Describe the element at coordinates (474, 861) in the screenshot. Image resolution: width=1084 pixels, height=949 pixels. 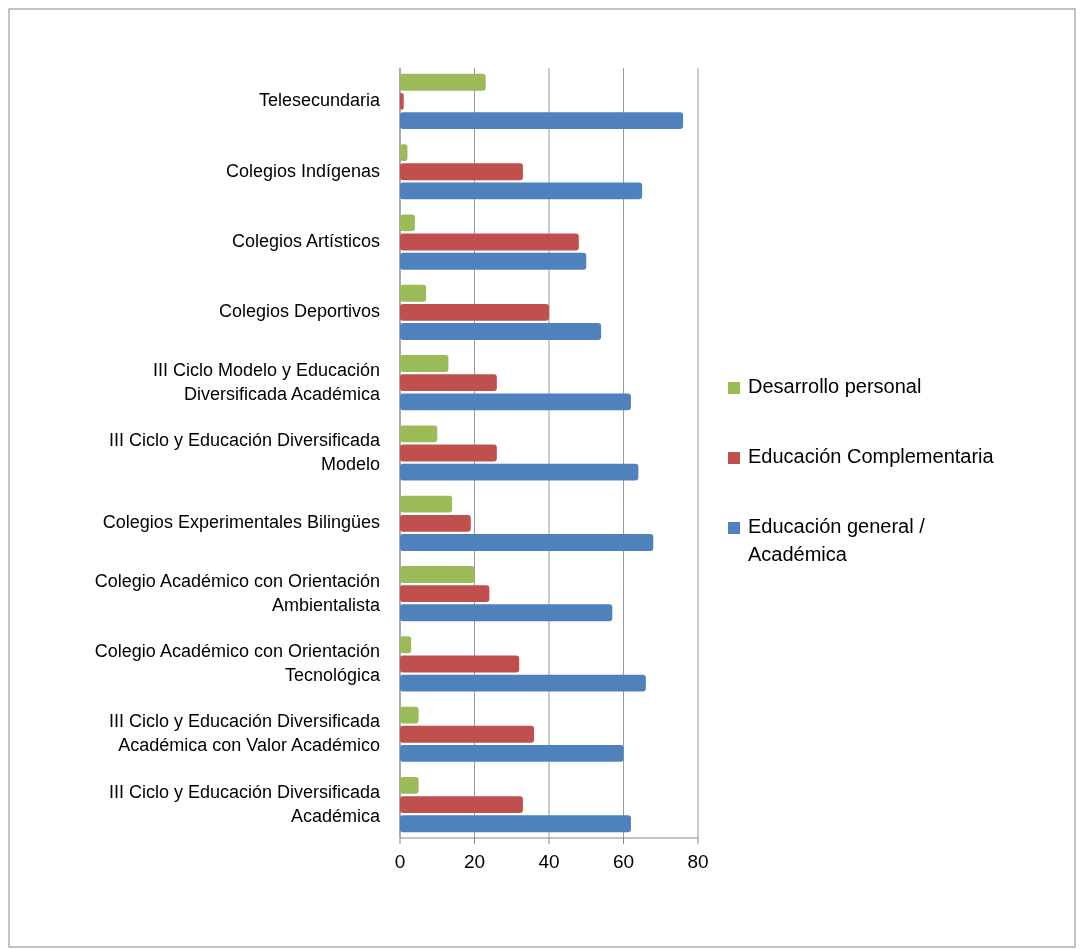
I see `x-tick-label: 20` at that location.